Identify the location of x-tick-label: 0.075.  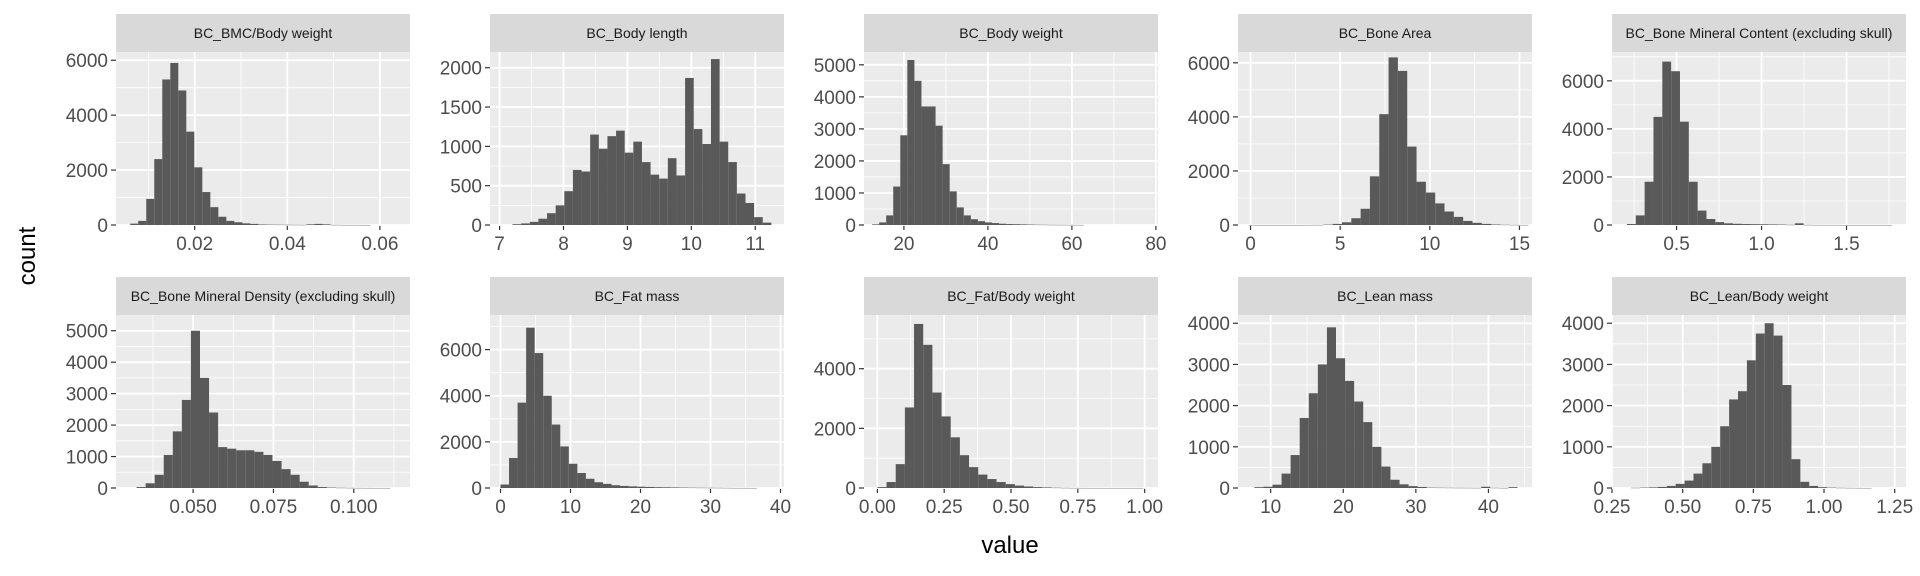
(274, 507).